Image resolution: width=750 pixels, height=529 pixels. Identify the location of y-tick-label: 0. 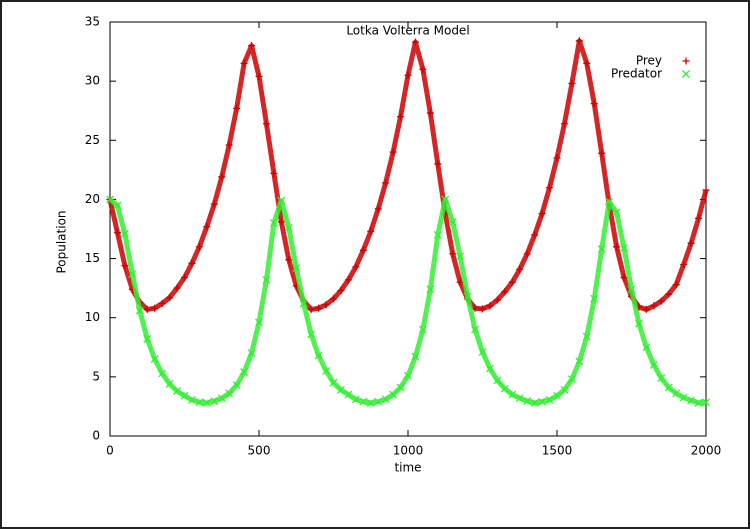
(96, 436).